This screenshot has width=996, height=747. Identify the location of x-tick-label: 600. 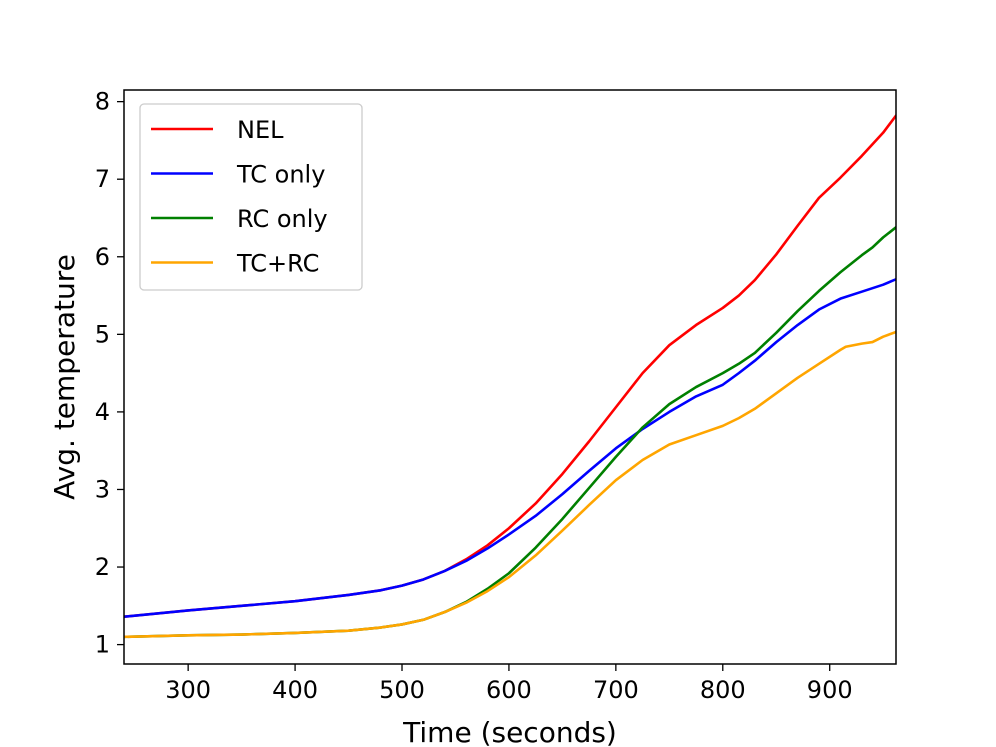
(509, 690).